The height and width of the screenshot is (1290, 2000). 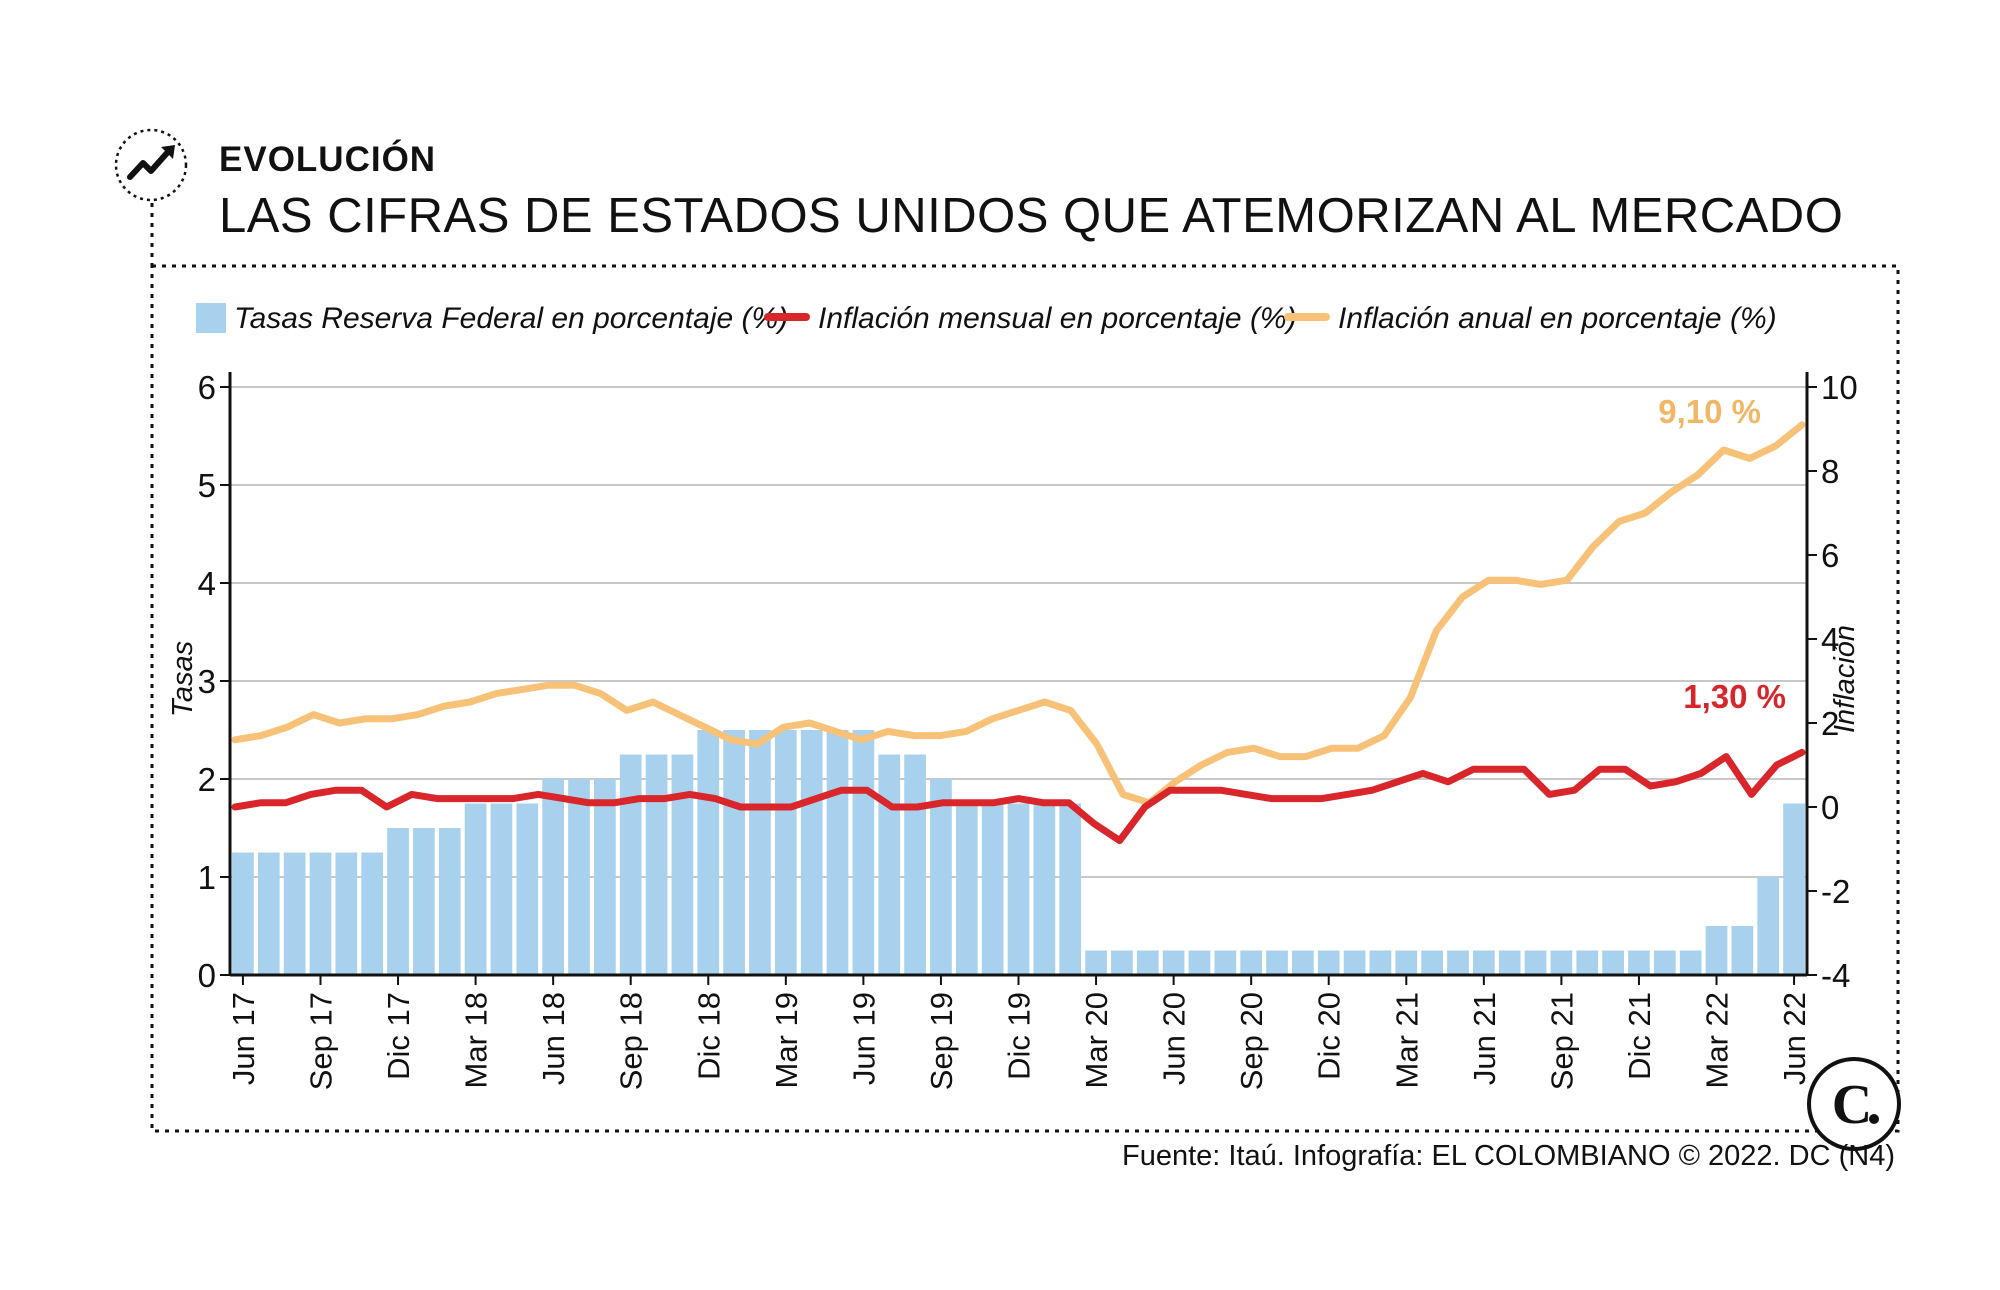 What do you see at coordinates (1734, 696) in the screenshot?
I see `monthly-inflation-annotation: 1,30 %` at bounding box center [1734, 696].